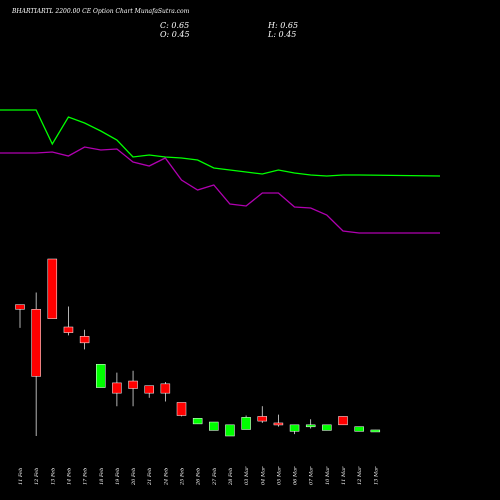 Image resolution: width=500 pixels, height=500 pixels. I want to click on x-tick-label: 25 Feb, so click(183, 477).